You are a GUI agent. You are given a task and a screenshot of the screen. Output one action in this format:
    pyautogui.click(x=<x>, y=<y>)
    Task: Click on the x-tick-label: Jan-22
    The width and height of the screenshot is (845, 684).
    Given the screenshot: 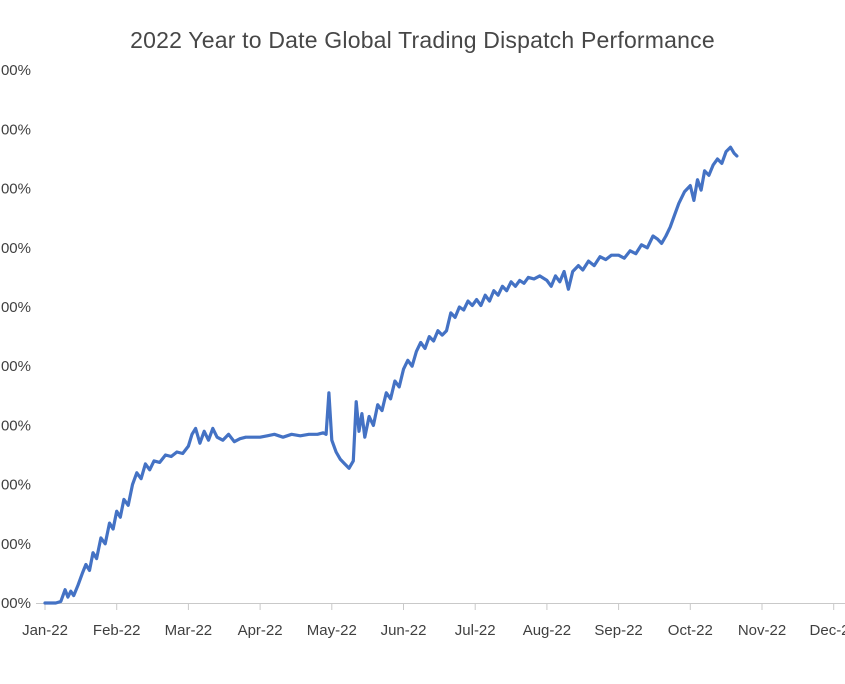 What is the action you would take?
    pyautogui.click(x=45, y=630)
    